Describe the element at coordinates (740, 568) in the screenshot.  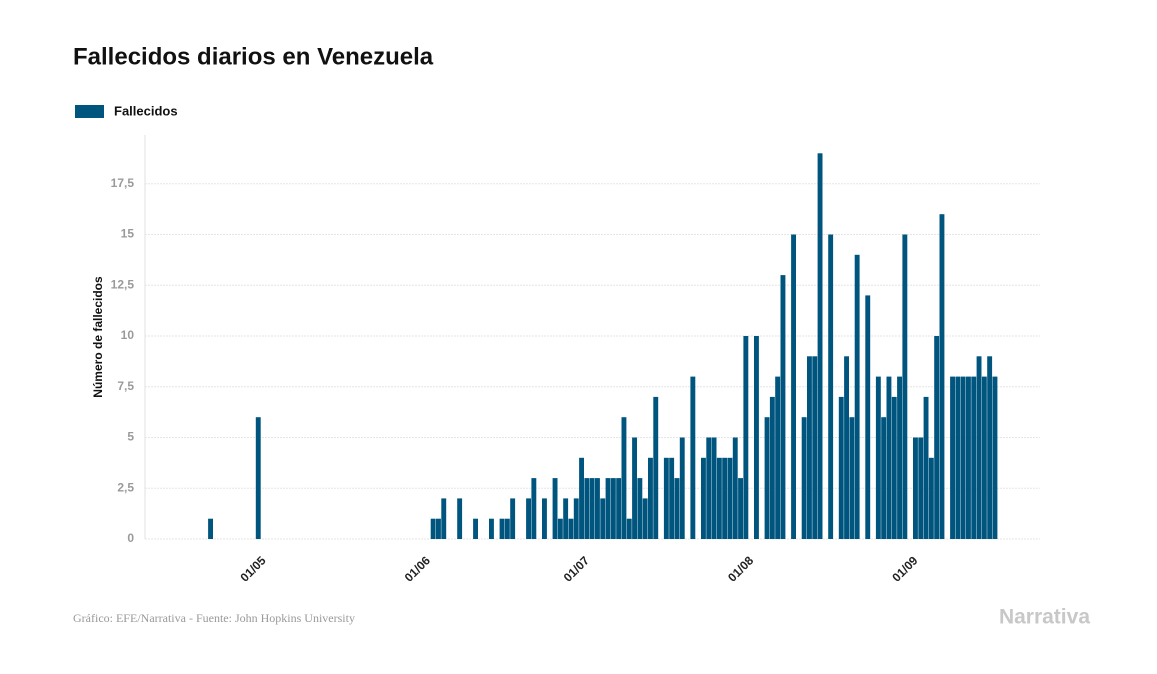
I see `x-tick-label: 01/08` at that location.